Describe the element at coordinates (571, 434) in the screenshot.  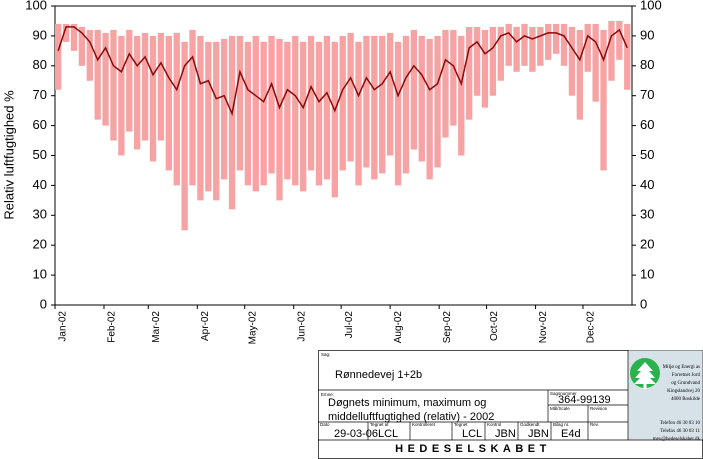
I see `field-value: E4d` at that location.